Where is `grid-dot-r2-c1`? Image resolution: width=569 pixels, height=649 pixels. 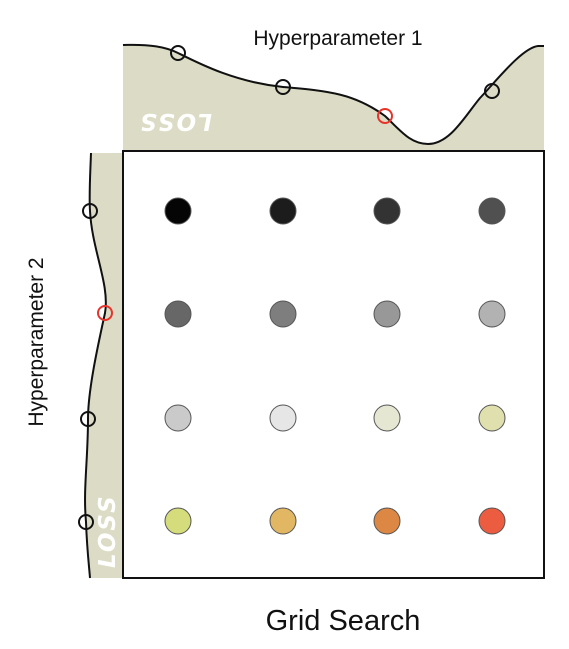 grid-dot-r2-c1 is located at coordinates (178, 314).